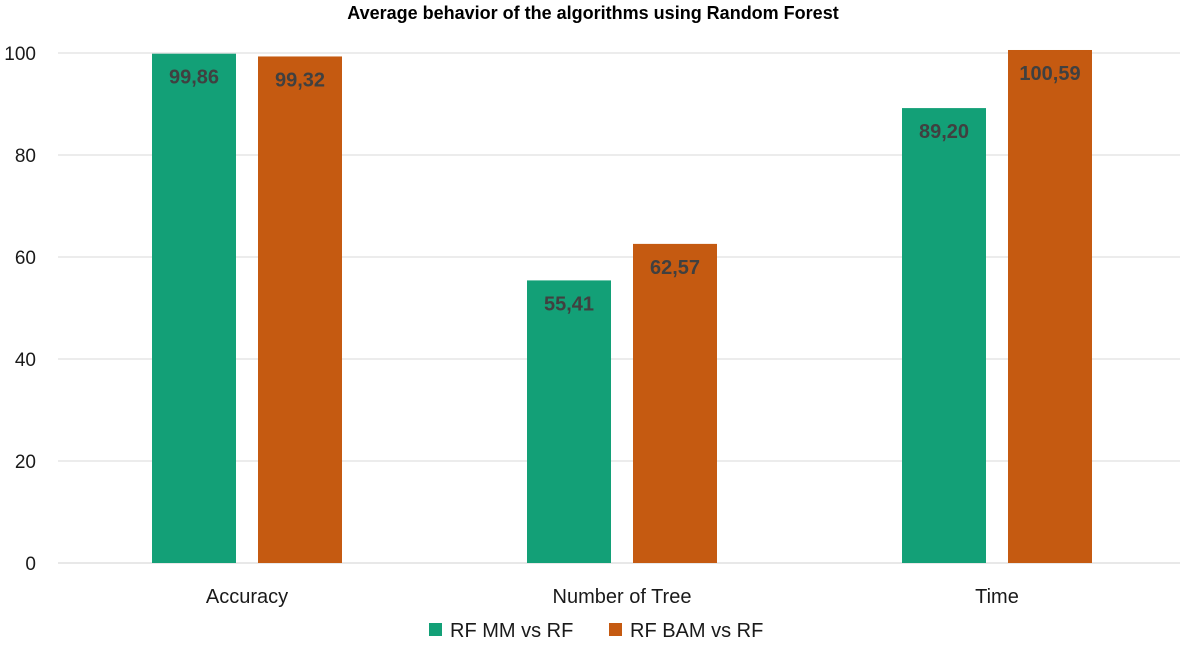 The height and width of the screenshot is (645, 1185). Describe the element at coordinates (25, 258) in the screenshot. I see `y-tick-label: 60` at that location.